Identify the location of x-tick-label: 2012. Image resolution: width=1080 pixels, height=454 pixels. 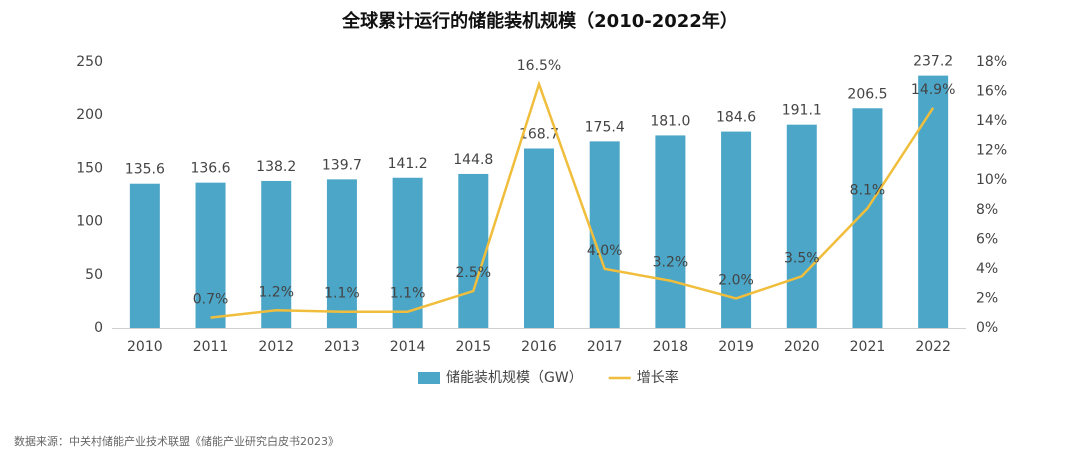
(276, 347).